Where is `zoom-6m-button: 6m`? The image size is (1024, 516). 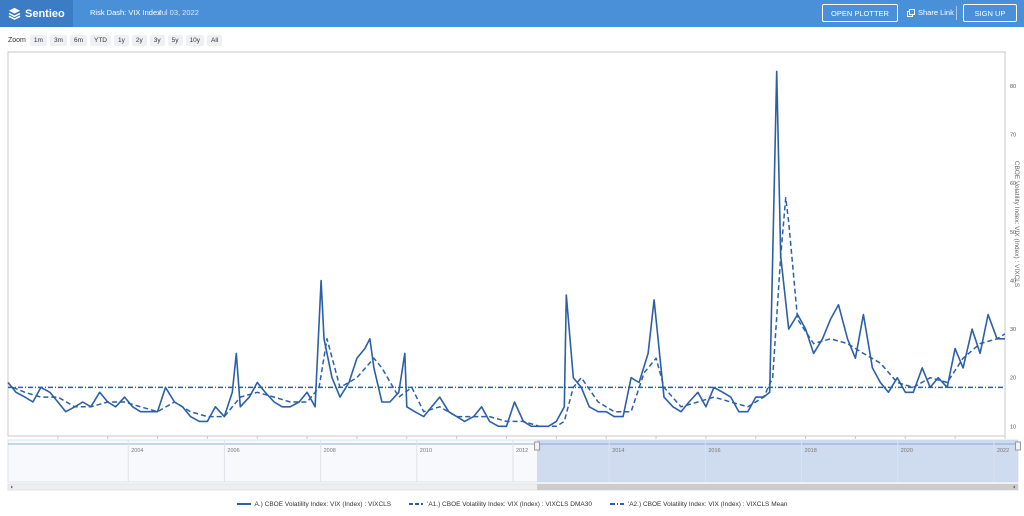 zoom-6m-button: 6m is located at coordinates (78, 40).